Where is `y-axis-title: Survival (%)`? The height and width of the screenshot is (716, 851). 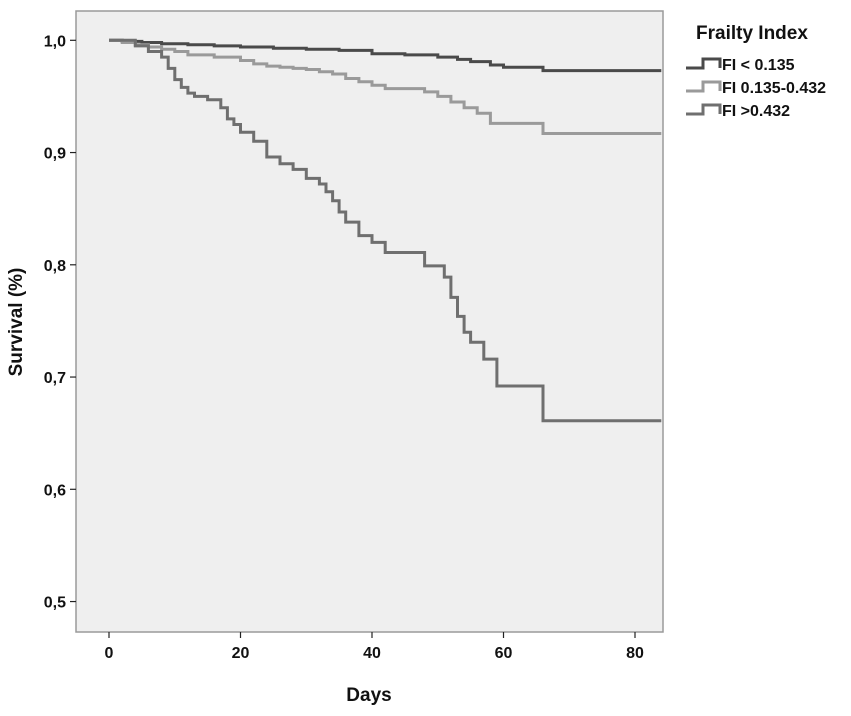
y-axis-title: Survival (%) is located at coordinates (16, 322).